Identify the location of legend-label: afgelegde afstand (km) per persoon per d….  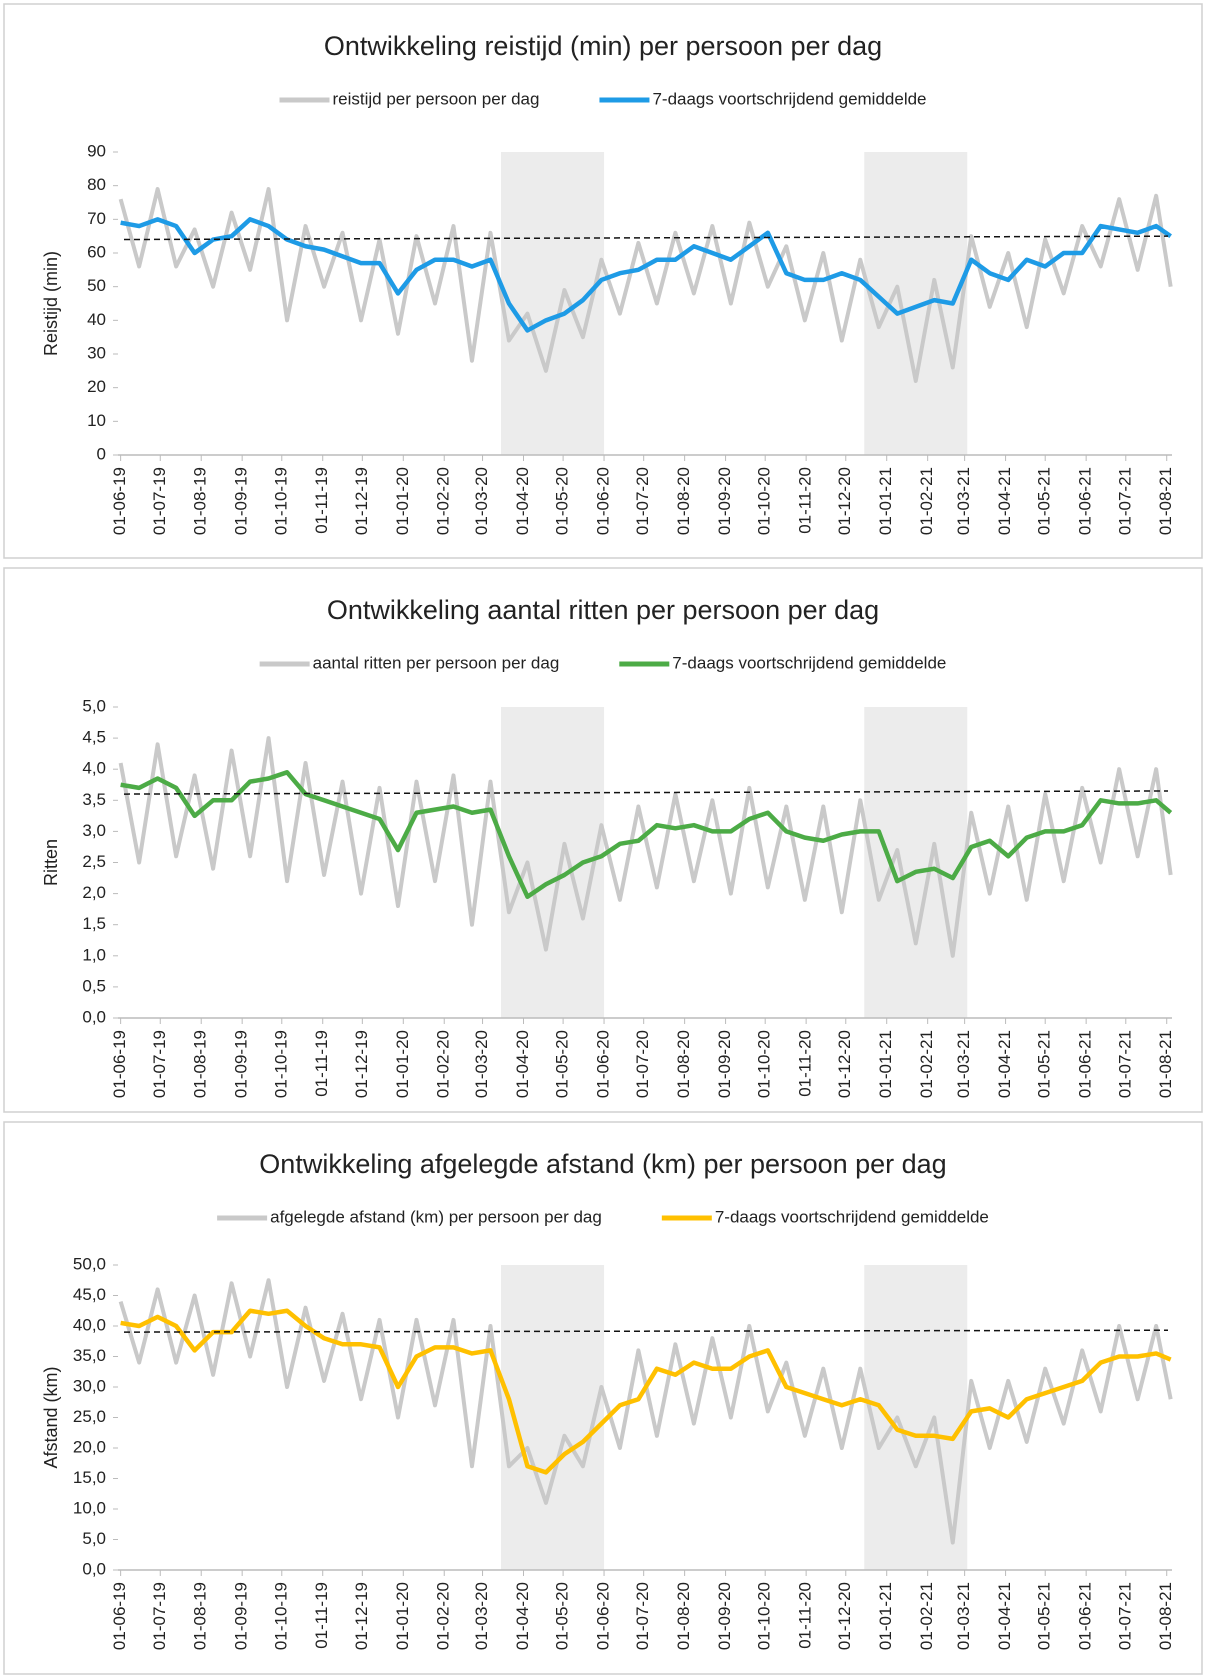
(436, 1216).